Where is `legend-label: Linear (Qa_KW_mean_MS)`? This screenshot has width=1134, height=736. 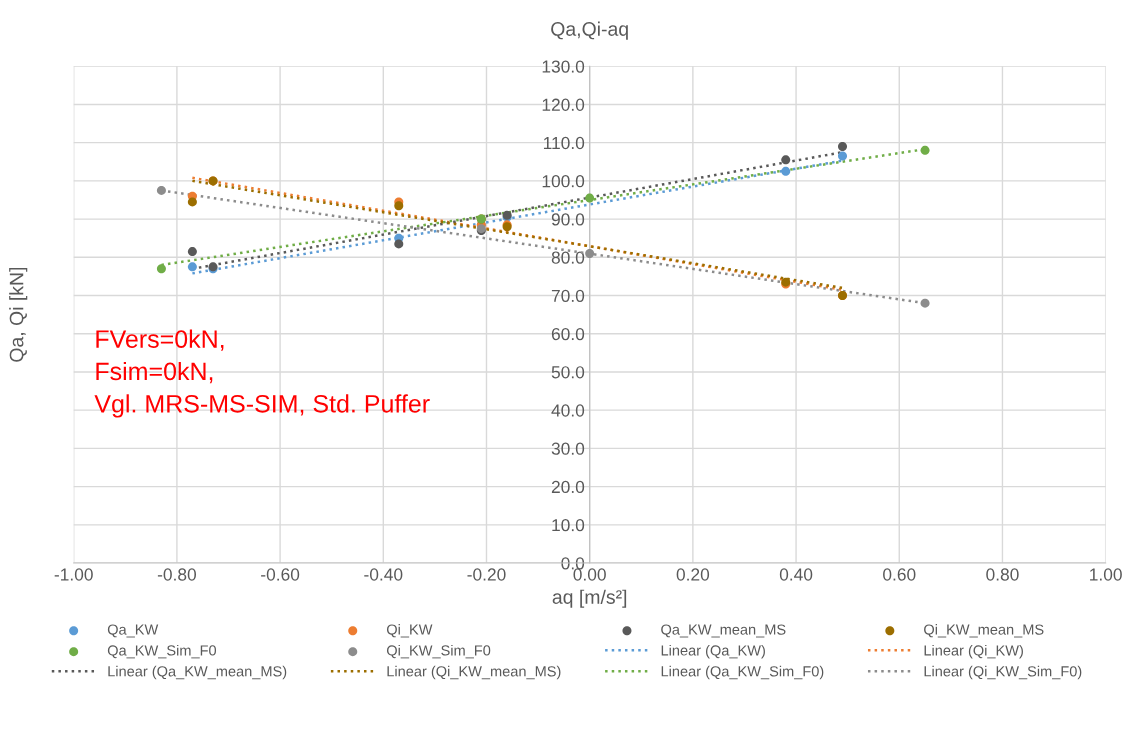
legend-label: Linear (Qa_KW_mean_MS) is located at coordinates (197, 672).